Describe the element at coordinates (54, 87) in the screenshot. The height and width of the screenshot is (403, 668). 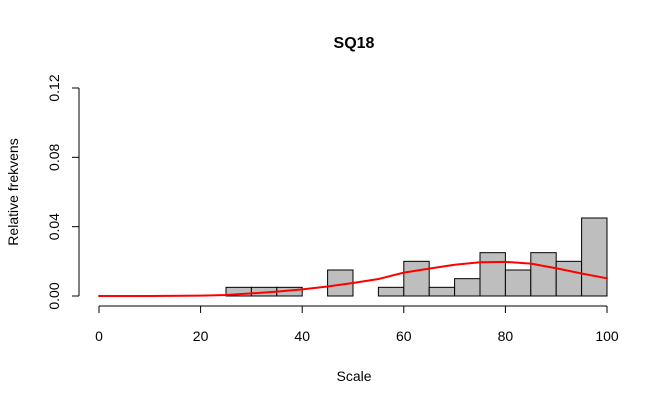
I see `y-tick-label: 0.12` at that location.